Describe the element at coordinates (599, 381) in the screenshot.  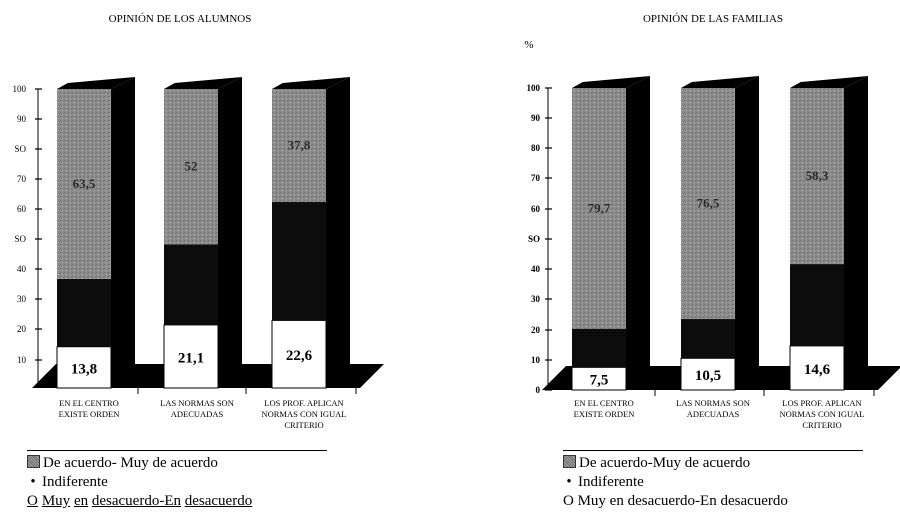
I see `data-label-disagree: 7,5` at that location.